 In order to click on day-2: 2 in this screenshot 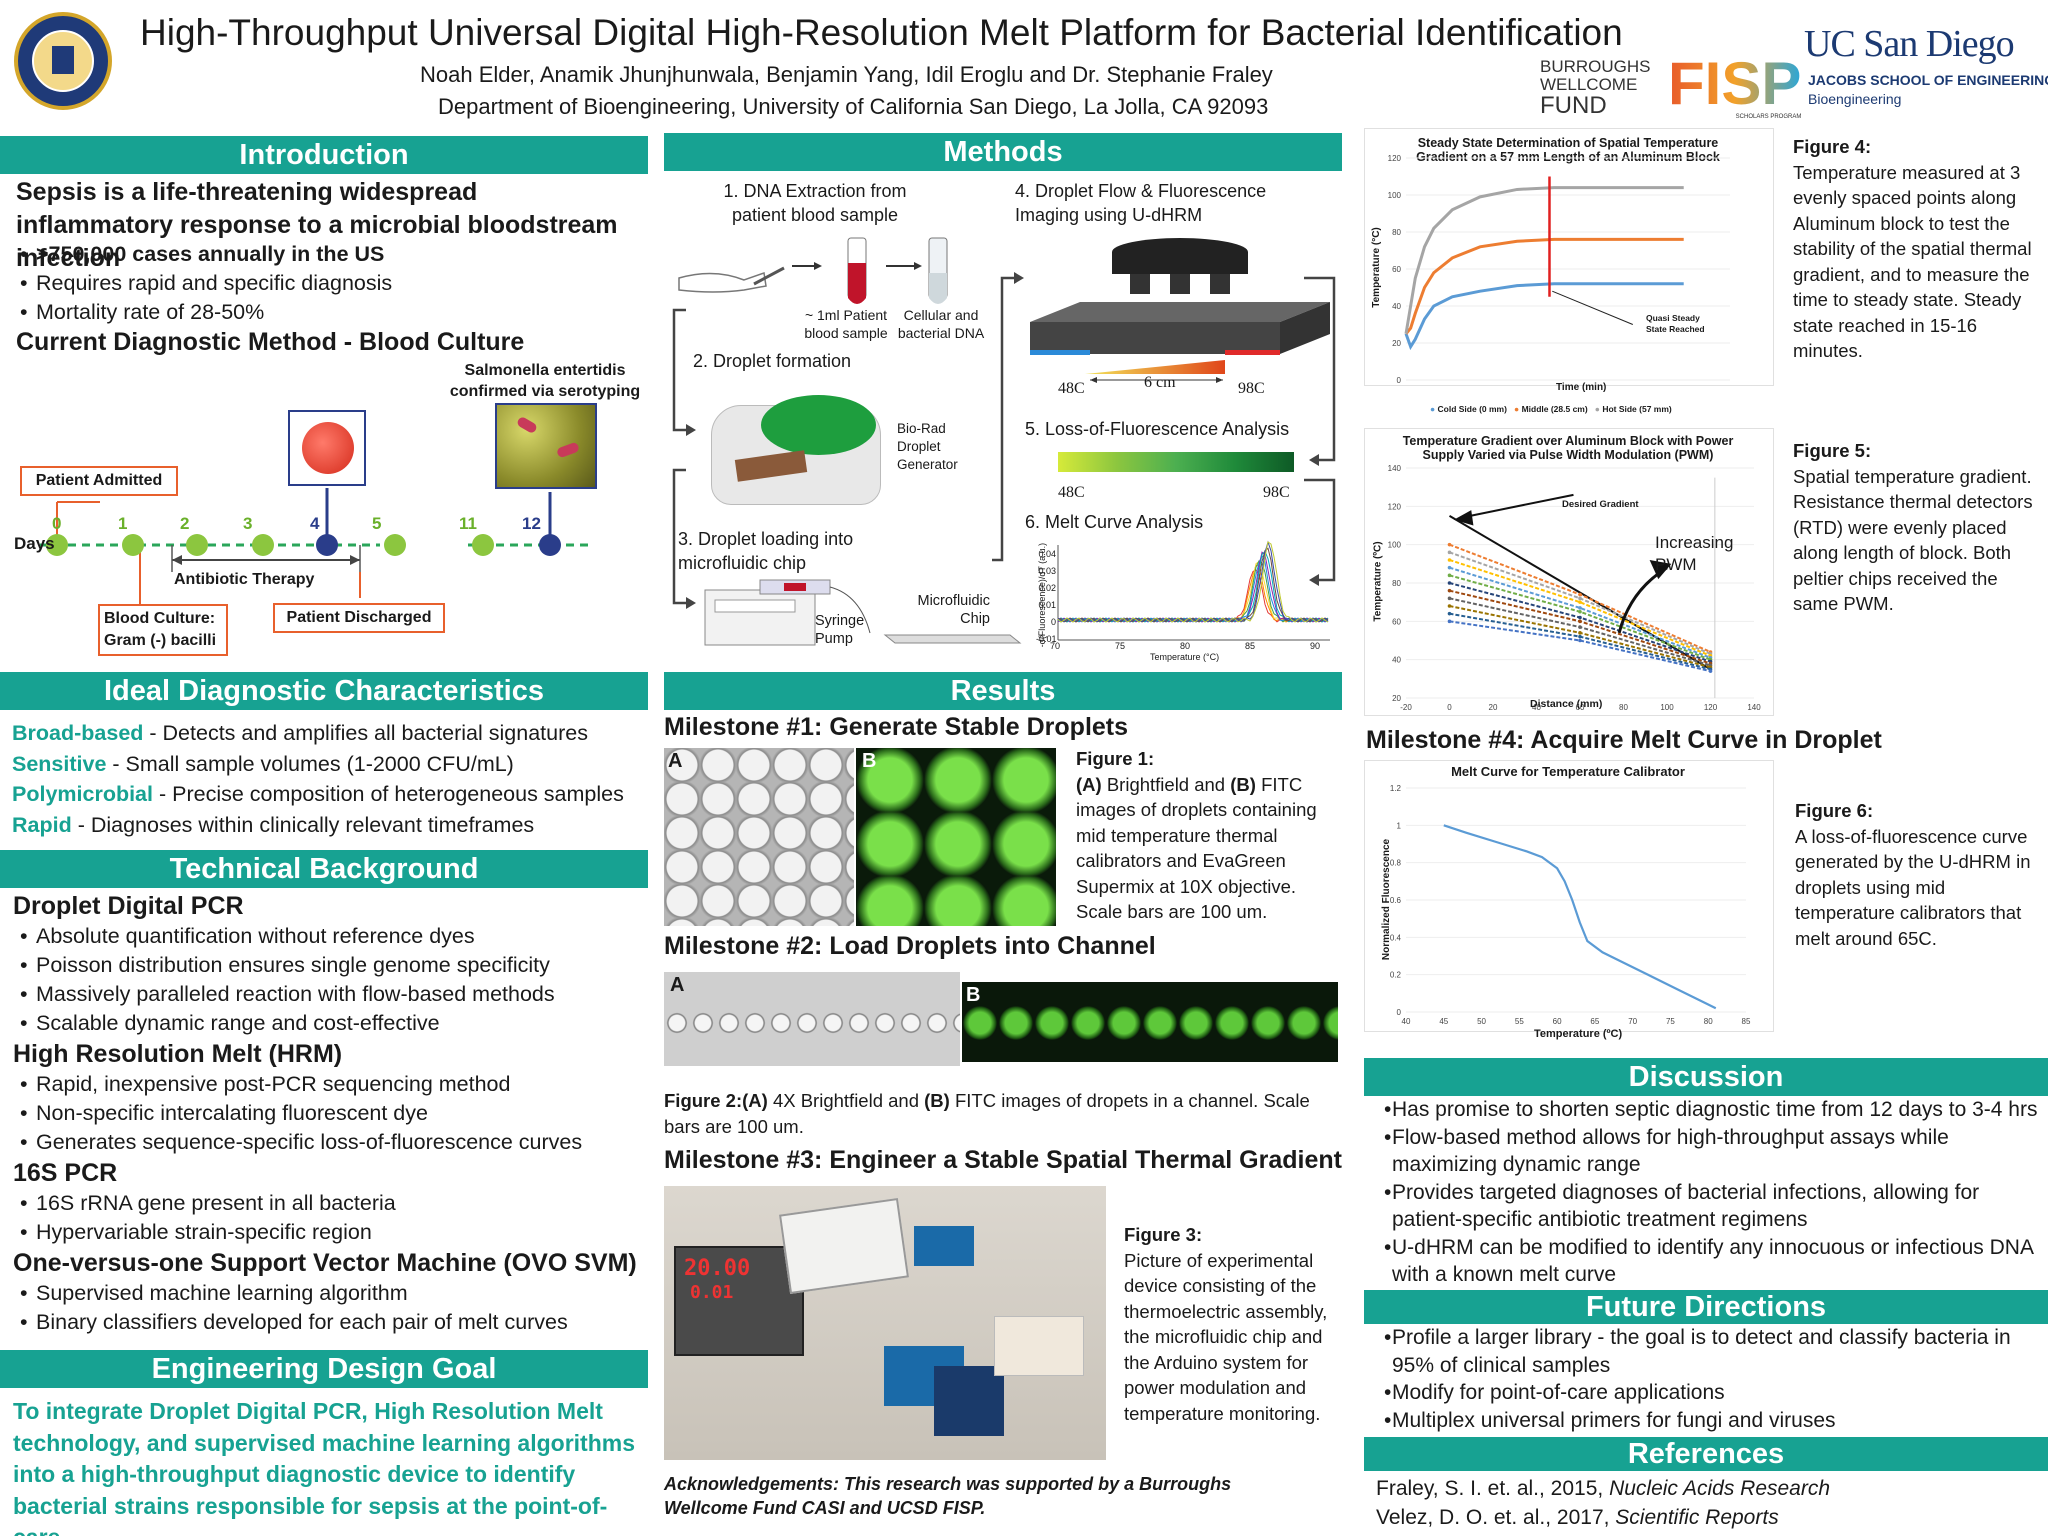, I will do `click(185, 523)`.